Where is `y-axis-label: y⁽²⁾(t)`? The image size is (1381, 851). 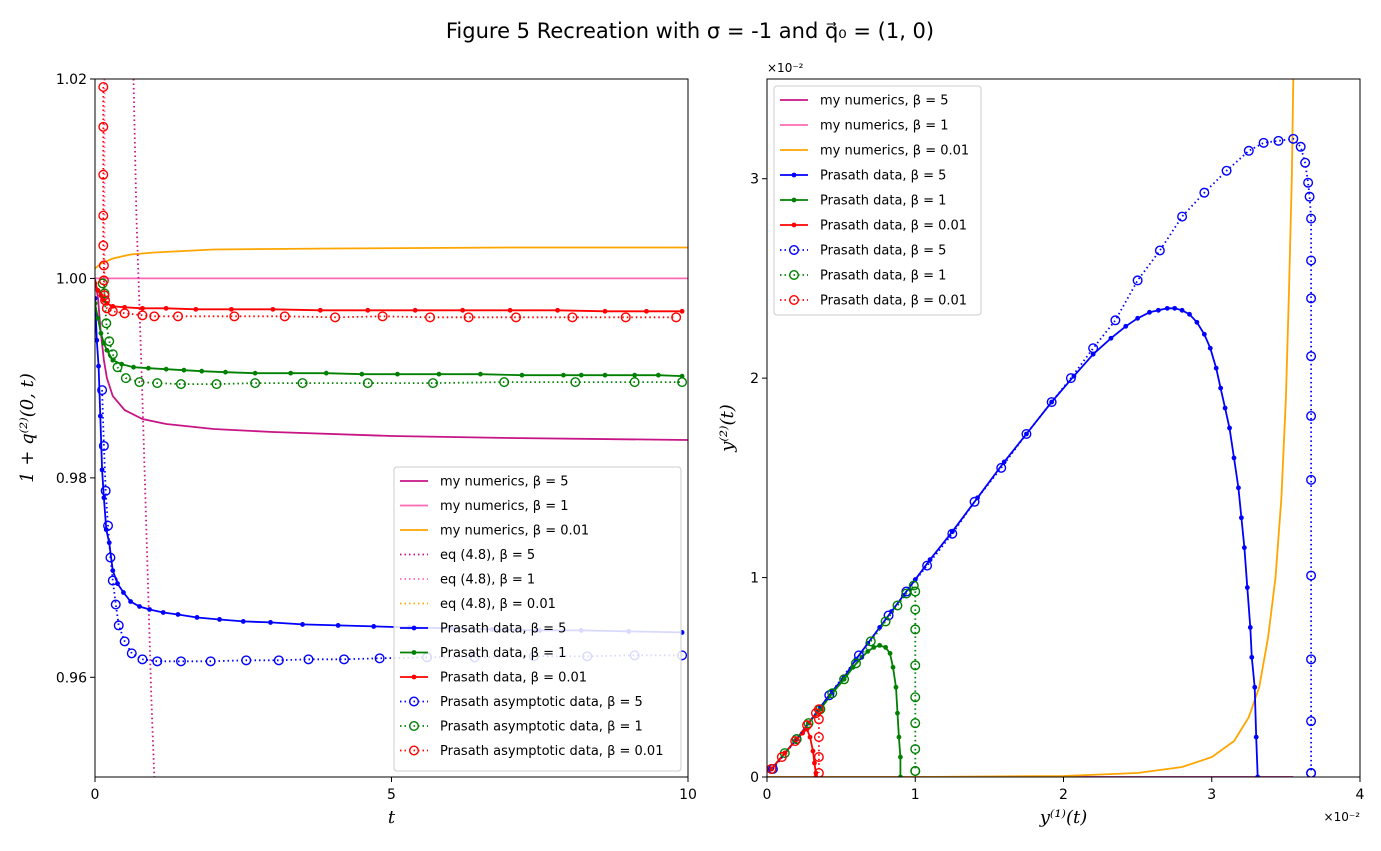 y-axis-label: y⁽²⁾(t) is located at coordinates (727, 428).